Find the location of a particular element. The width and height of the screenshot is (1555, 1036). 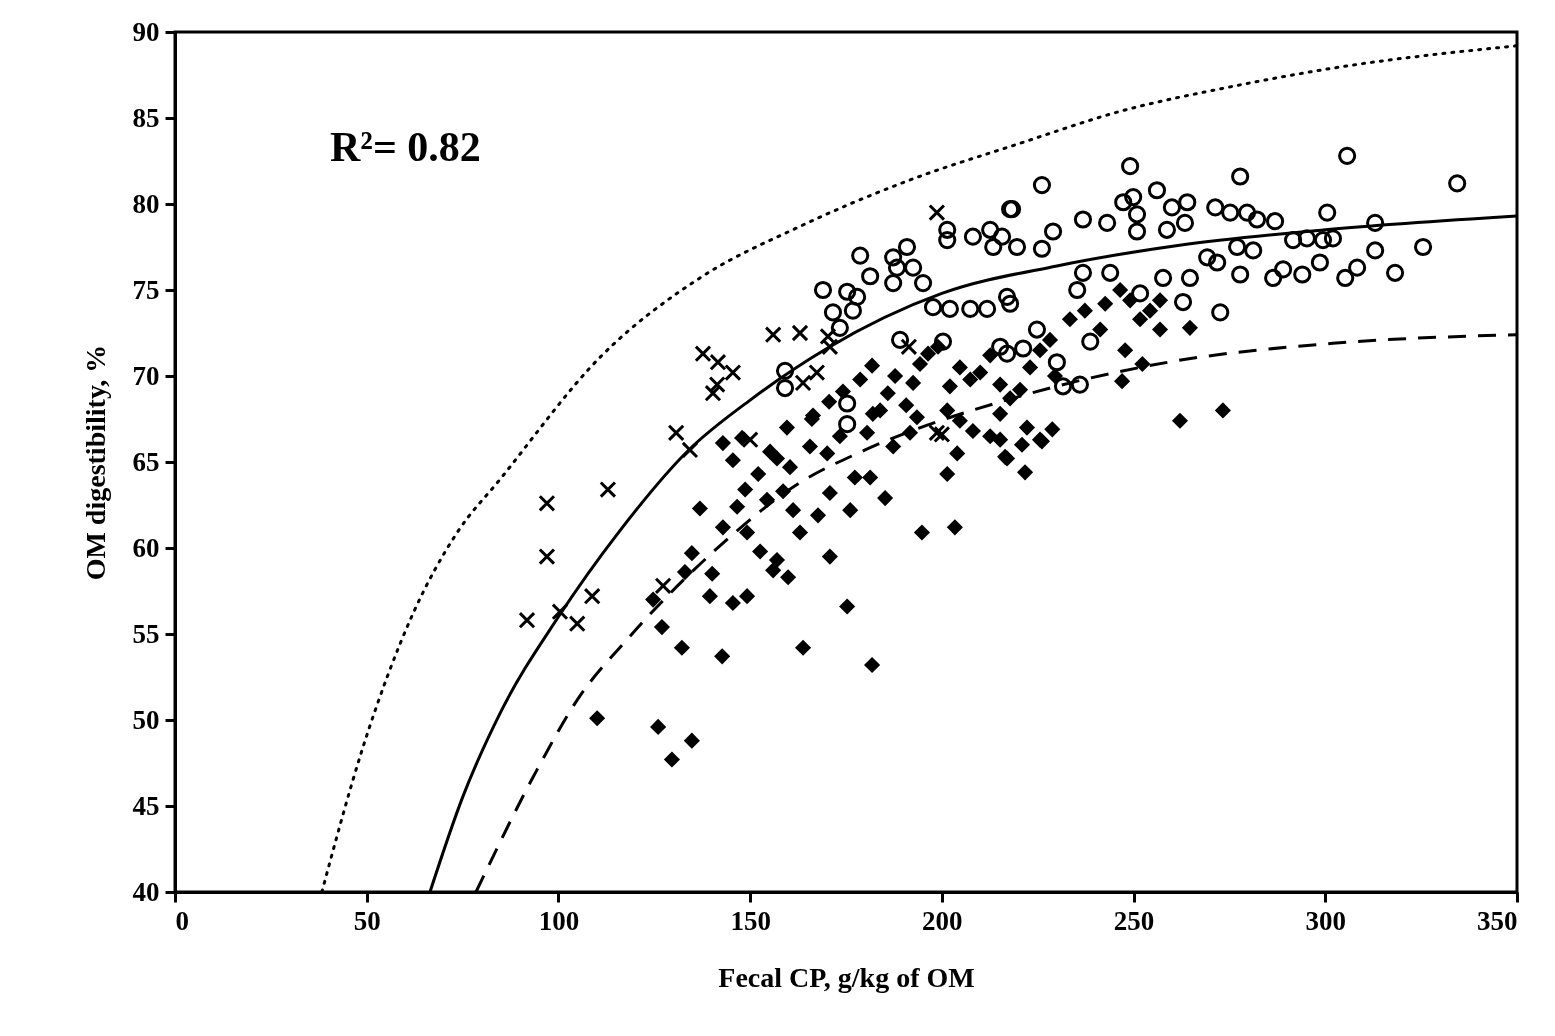

y-tick-label: 70 is located at coordinates (146, 375).